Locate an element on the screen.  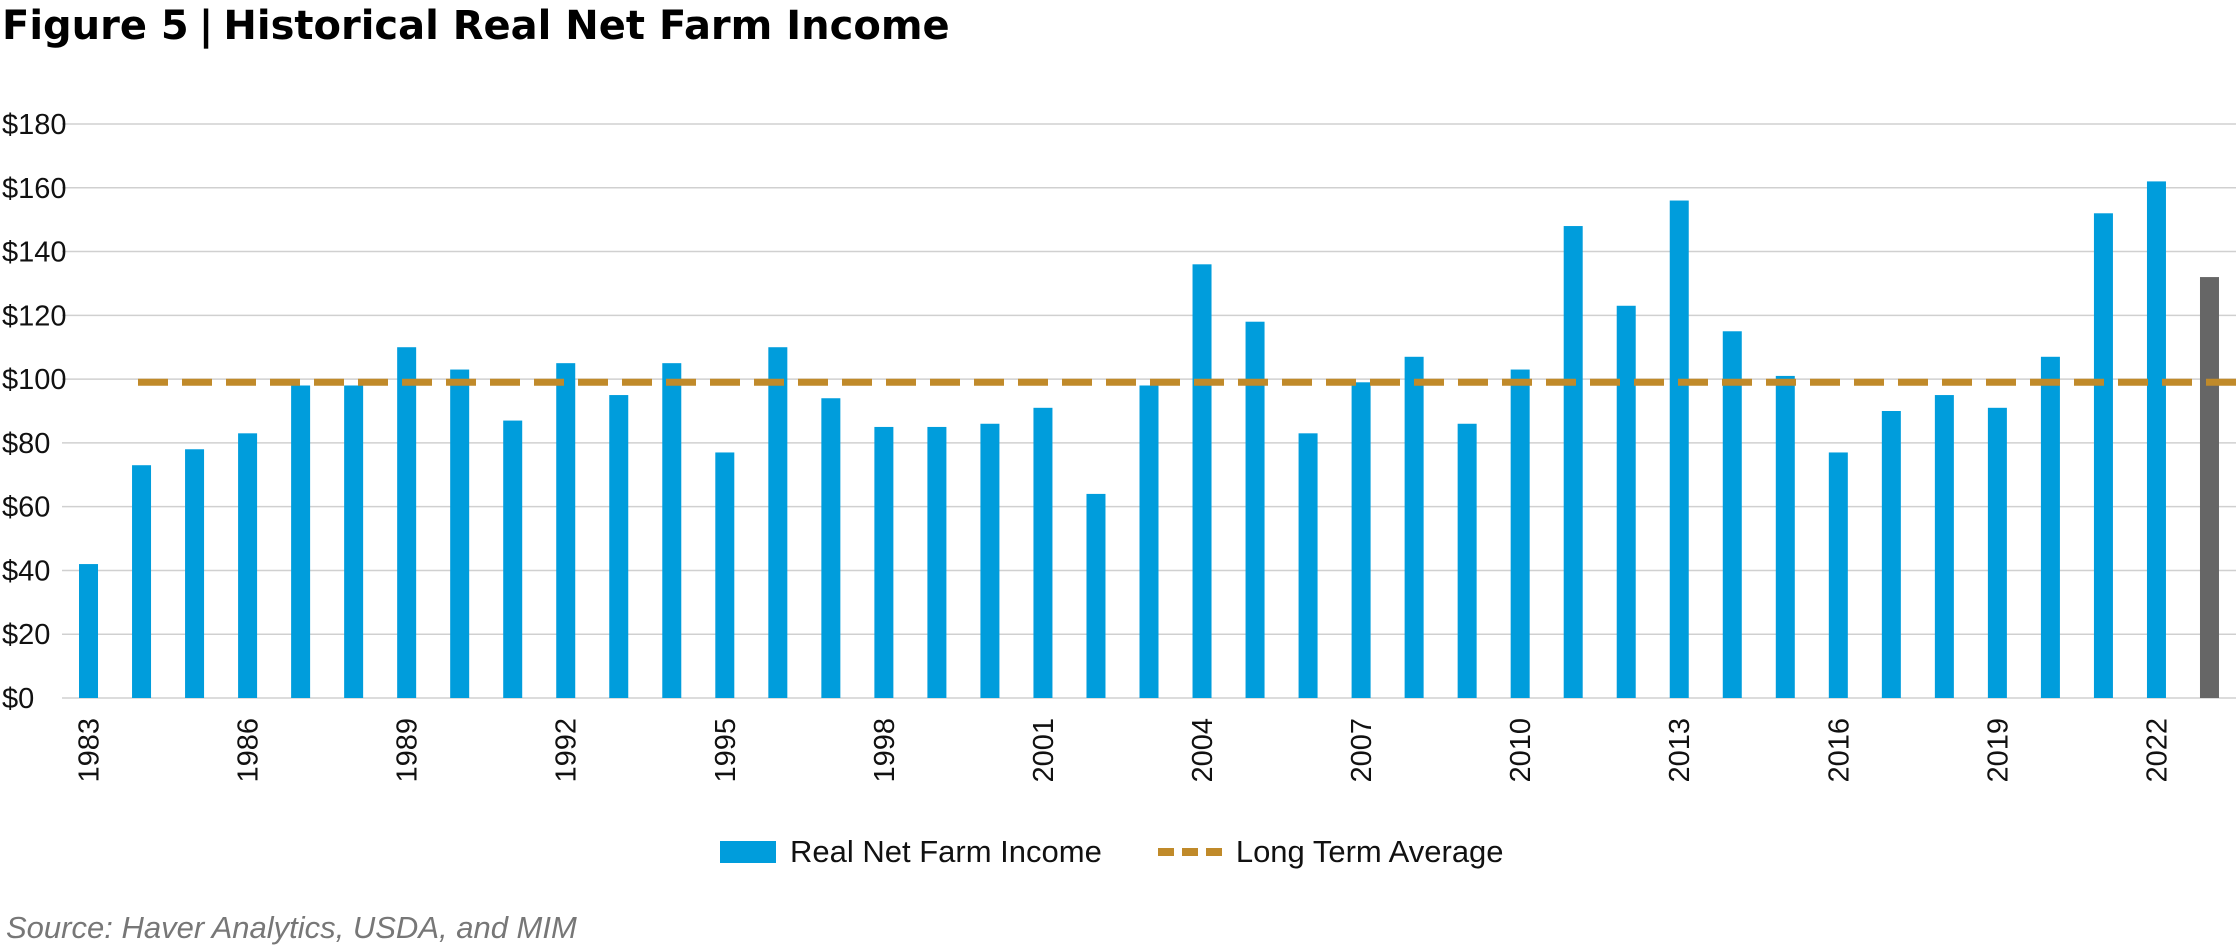
bar-1999 is located at coordinates (937, 562).